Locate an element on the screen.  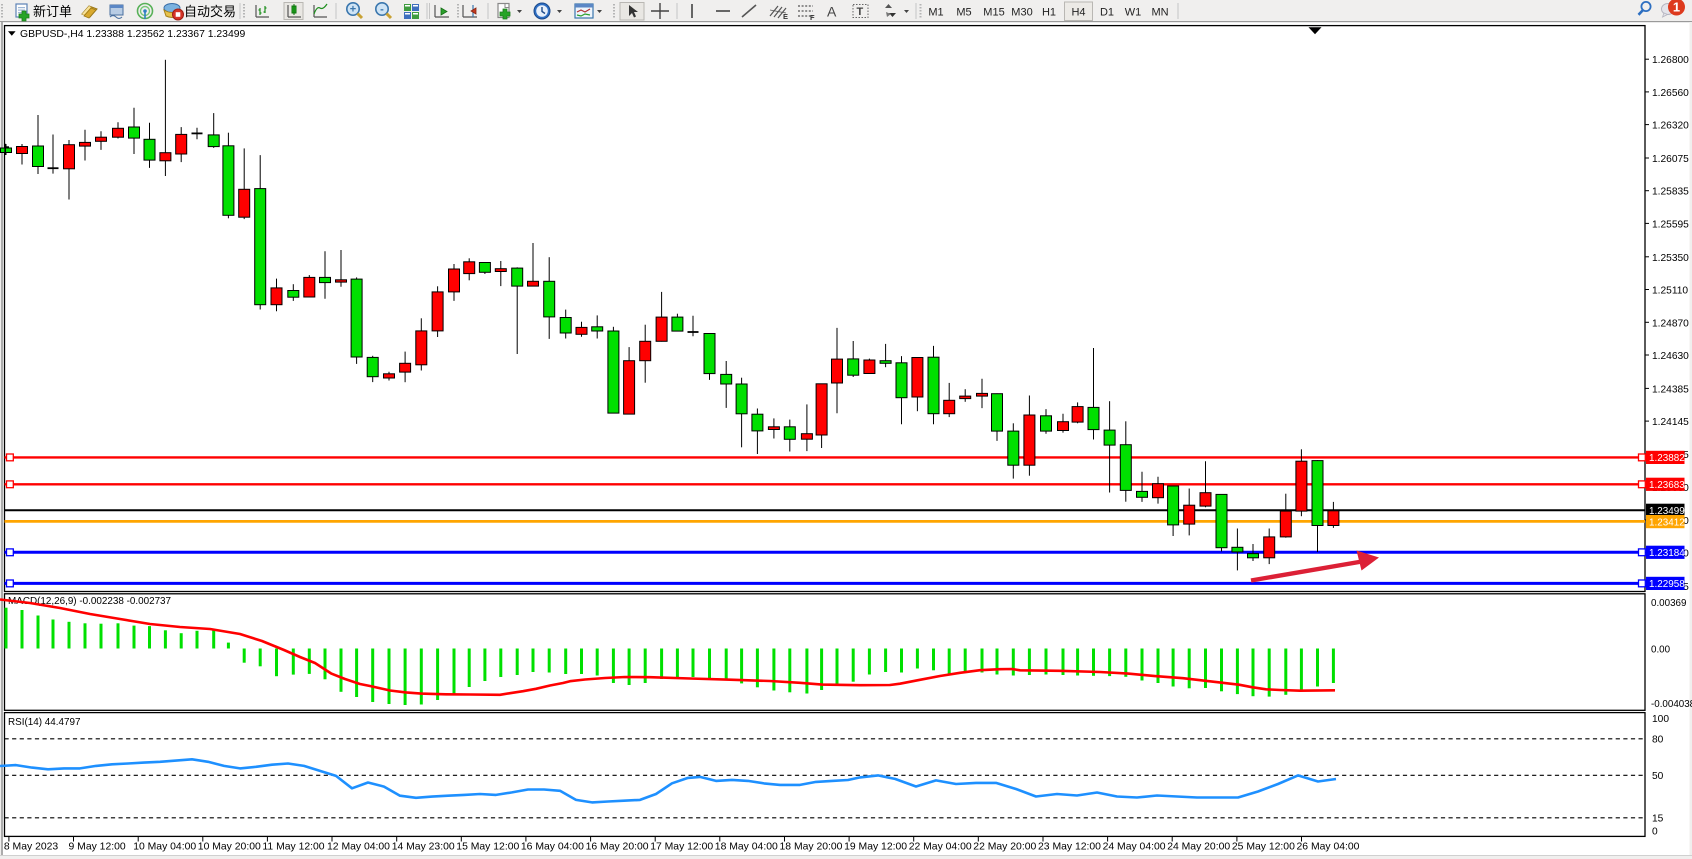
svg-text: 自动交易 is located at coordinates (210, 11).